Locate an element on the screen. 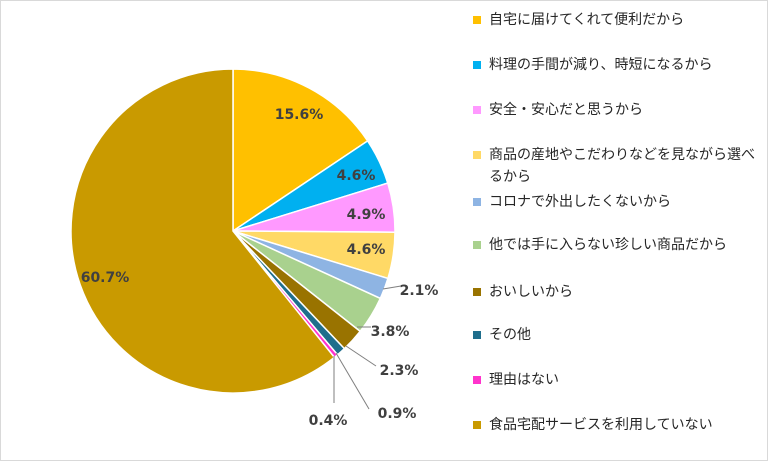 The height and width of the screenshot is (461, 768). legend-label: その他 is located at coordinates (510, 335).